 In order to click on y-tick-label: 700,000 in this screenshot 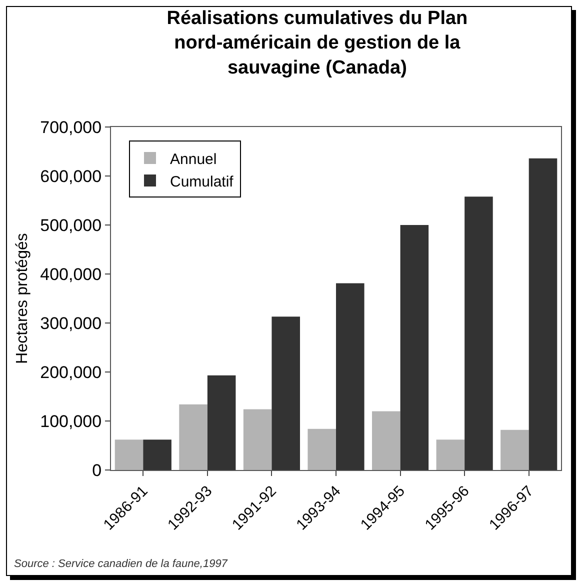, I will do `click(71, 127)`.